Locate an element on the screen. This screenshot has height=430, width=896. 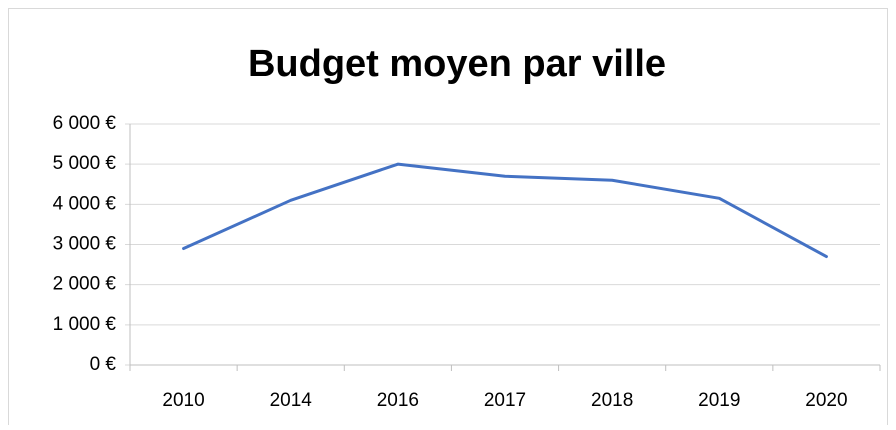
x-tick-label: 2017 is located at coordinates (505, 400).